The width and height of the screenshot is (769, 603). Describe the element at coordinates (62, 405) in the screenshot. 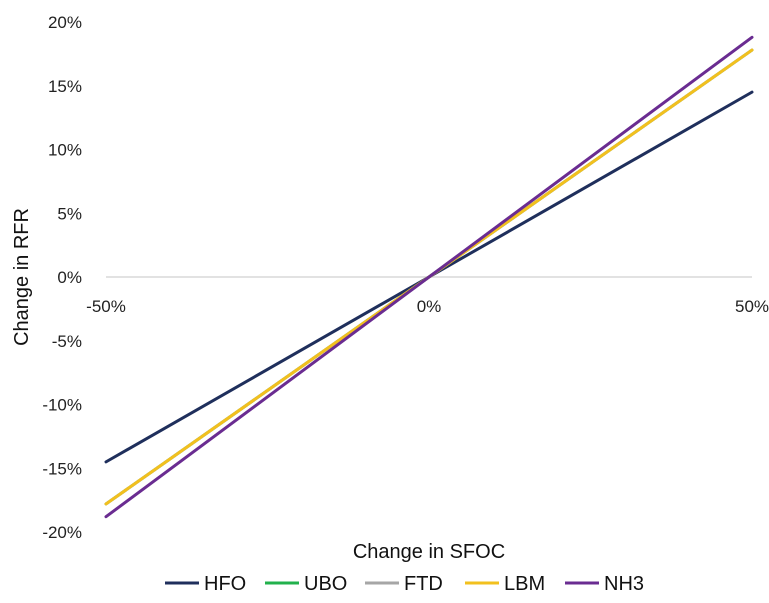

I see `y-tick-label: -10%` at that location.